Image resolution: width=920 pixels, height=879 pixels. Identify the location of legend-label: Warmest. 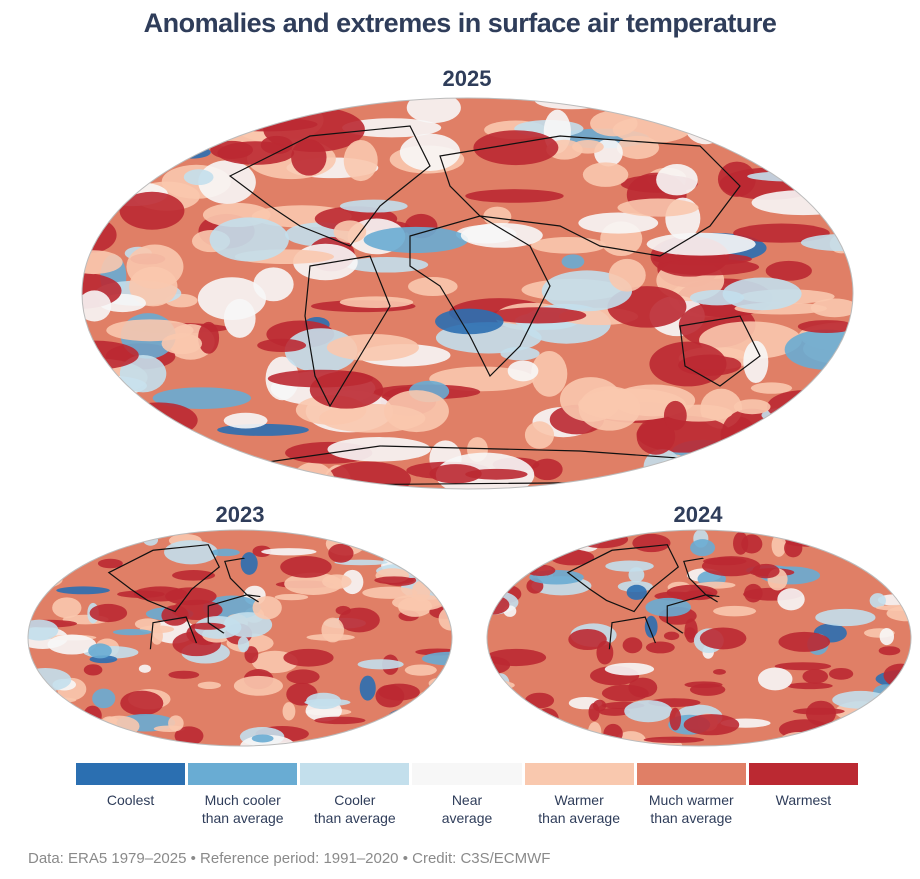
(803, 800).